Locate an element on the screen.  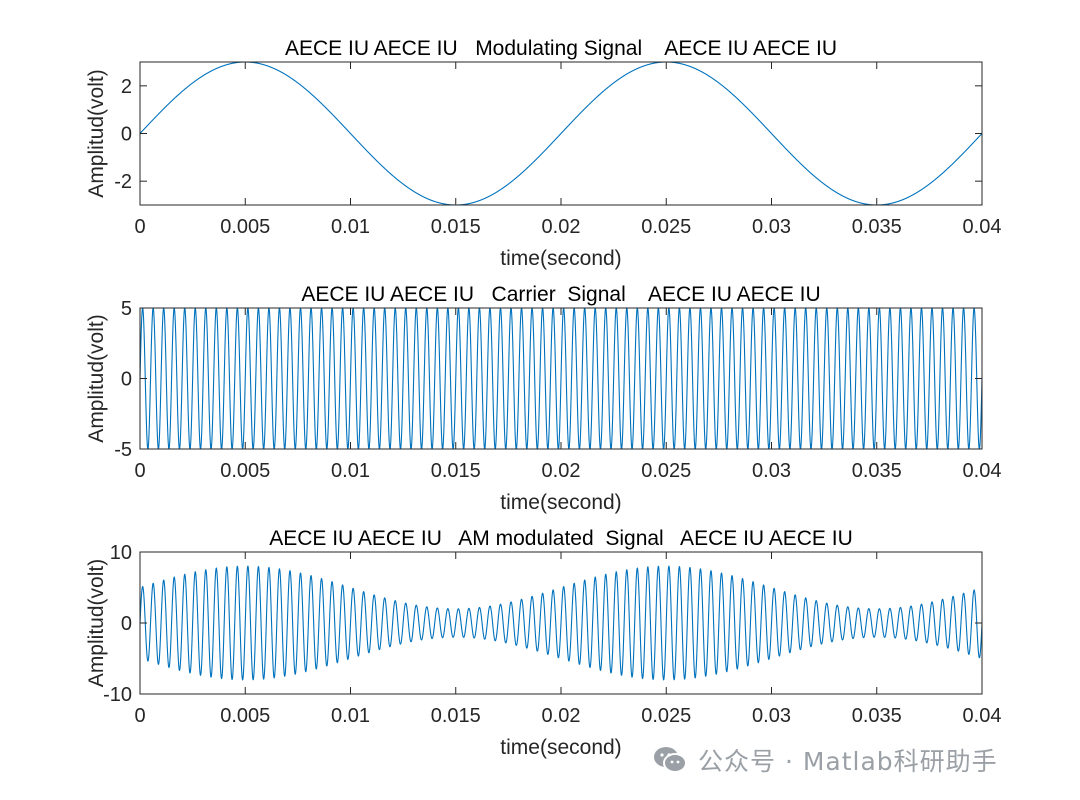
y-tick-label: -2 is located at coordinates (123, 182).